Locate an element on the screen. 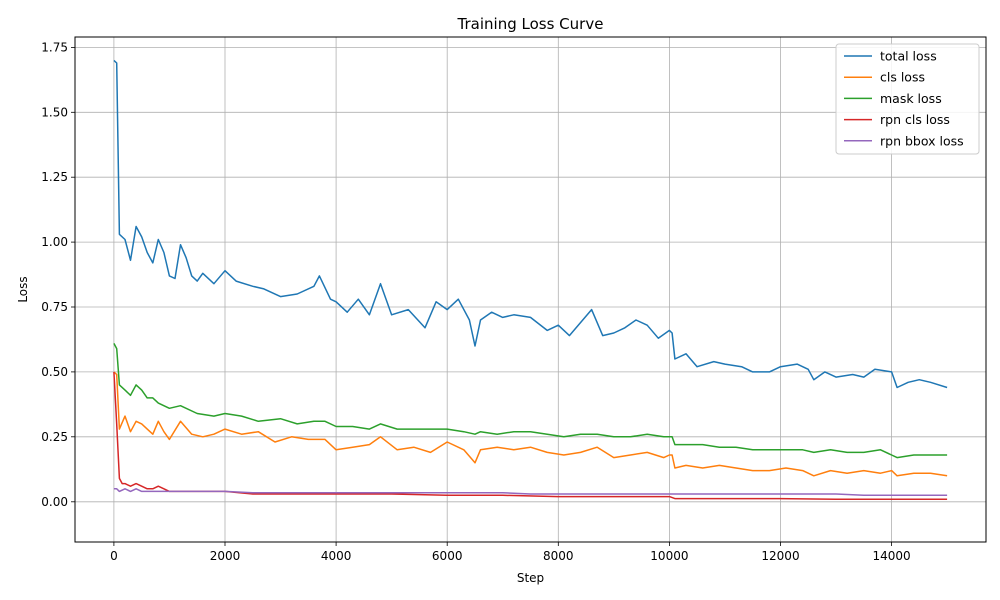 The height and width of the screenshot is (600, 1000). series-line-rpn-bbox-loss is located at coordinates (530, 492).